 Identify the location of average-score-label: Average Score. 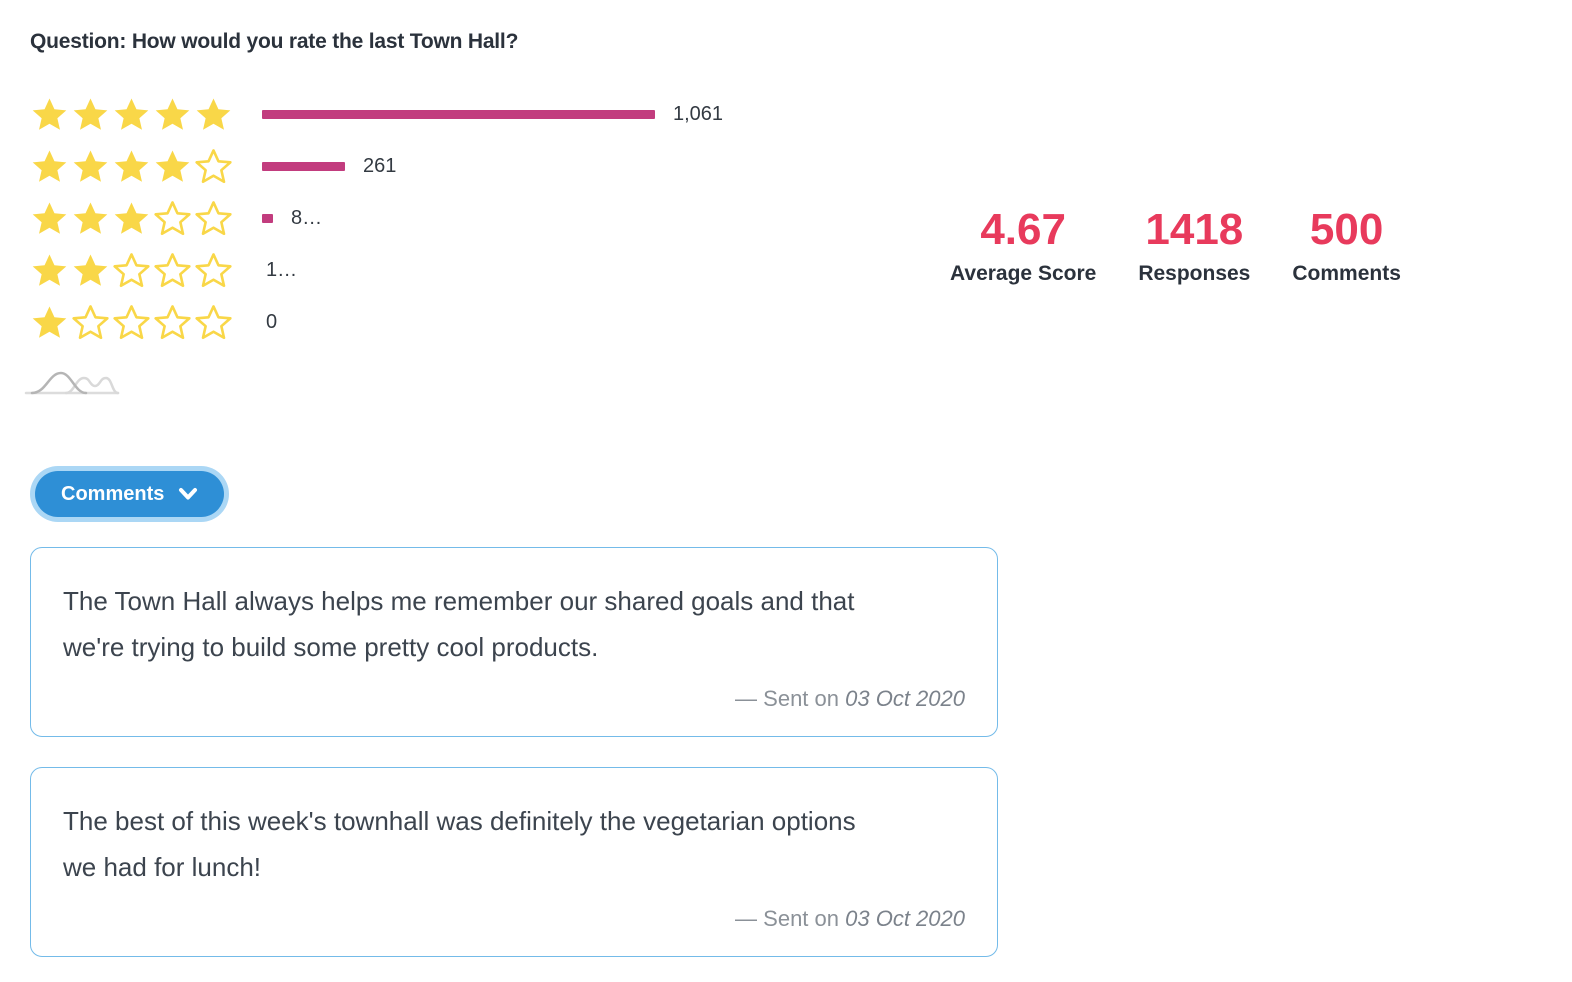
(1023, 274).